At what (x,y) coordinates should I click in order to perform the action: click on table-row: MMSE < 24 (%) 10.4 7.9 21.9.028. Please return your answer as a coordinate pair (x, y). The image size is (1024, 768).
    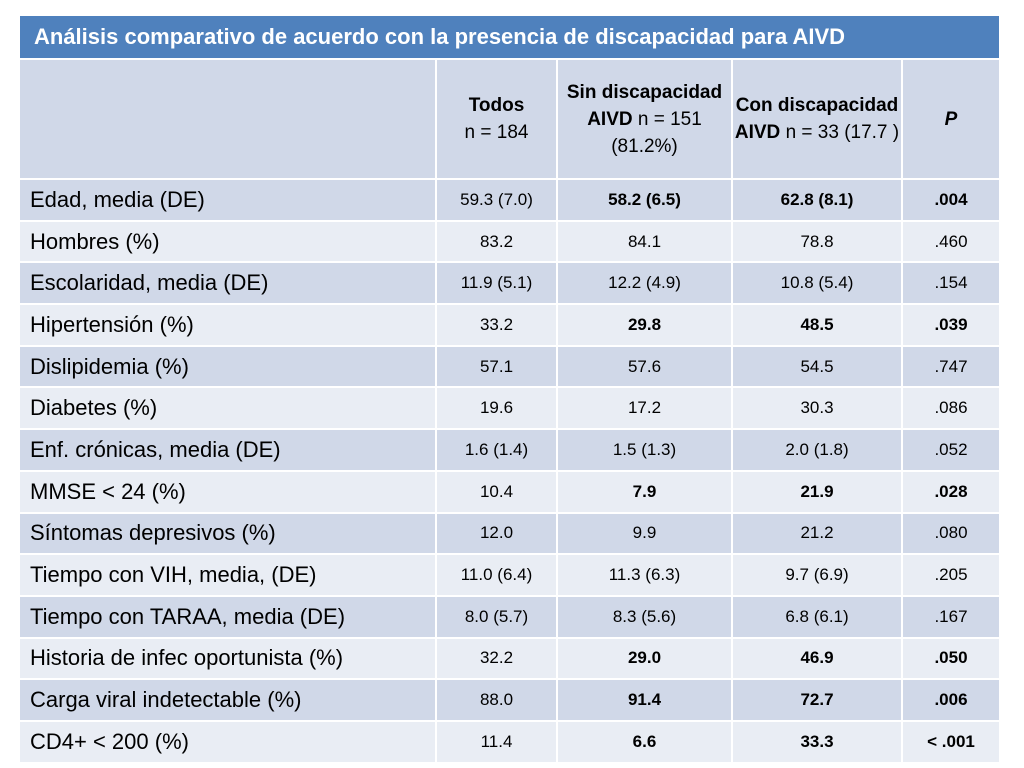
    Looking at the image, I should click on (510, 491).